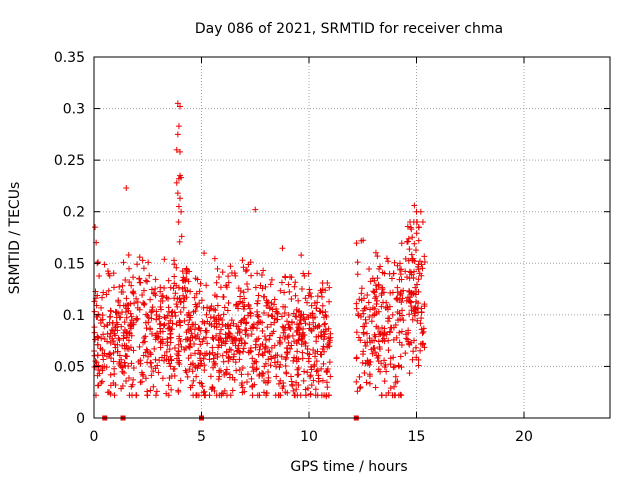 Image resolution: width=640 pixels, height=480 pixels. I want to click on x-tick-label: 10, so click(309, 437).